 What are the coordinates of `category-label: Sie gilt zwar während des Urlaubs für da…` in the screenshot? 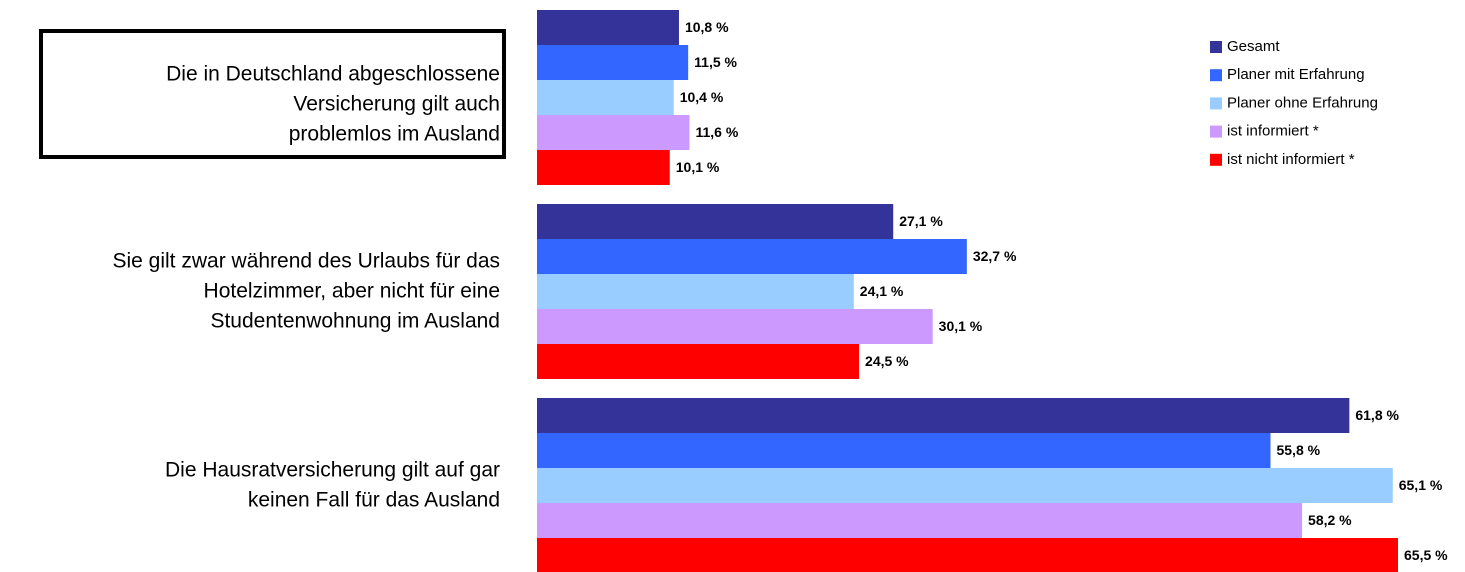 It's located at (306, 290).